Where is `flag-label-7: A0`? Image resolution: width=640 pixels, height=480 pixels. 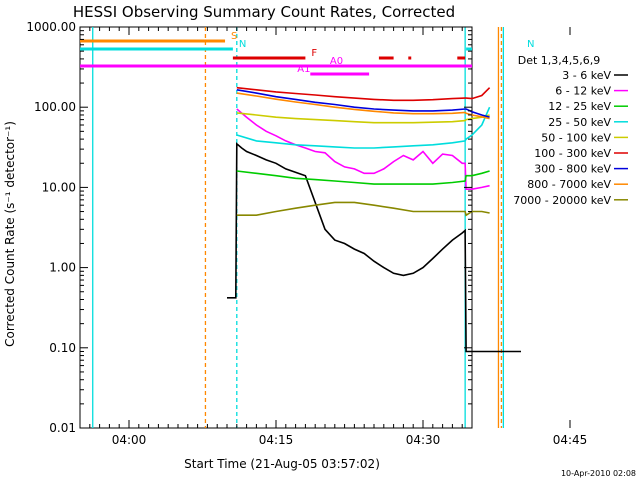 flag-label-7: A0 is located at coordinates (336, 61).